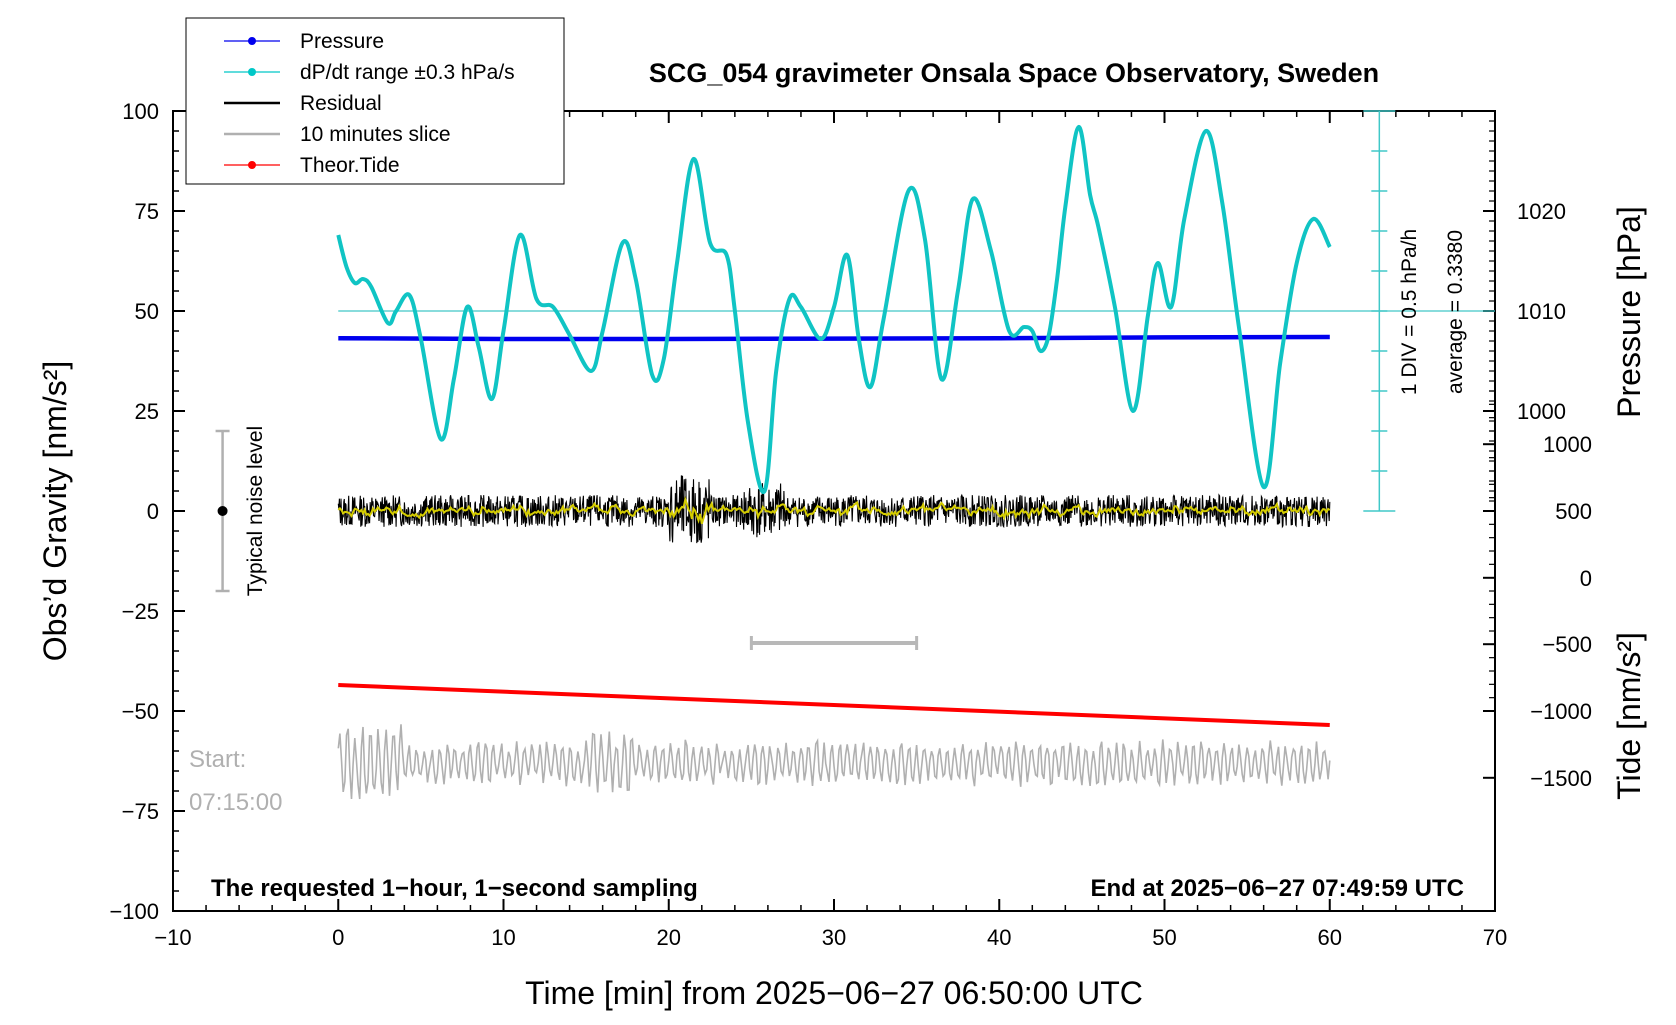 Image resolution: width=1676 pixels, height=1025 pixels. I want to click on scale-div-label: 1 DIV = 0.5 hPa/h, so click(1409, 312).